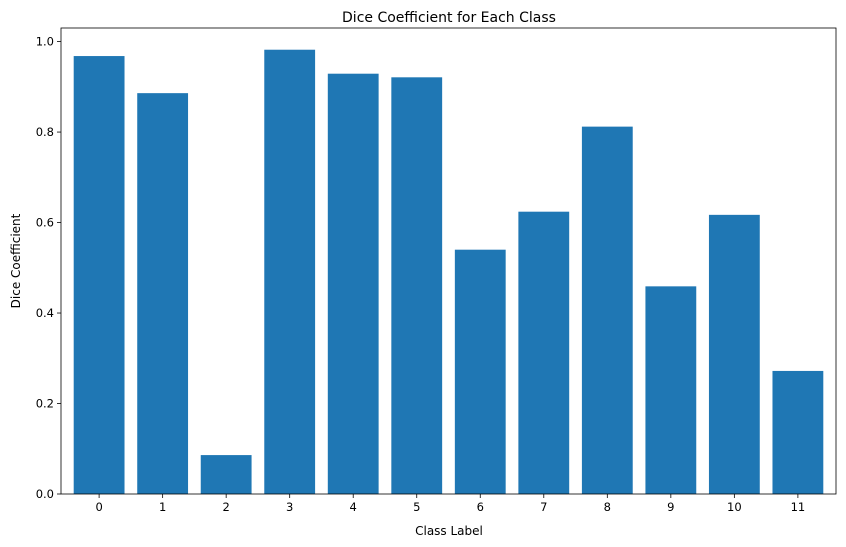 Image resolution: width=846 pixels, height=547 pixels. What do you see at coordinates (16, 260) in the screenshot?
I see `y-axis-label: Dice Coefficient` at bounding box center [16, 260].